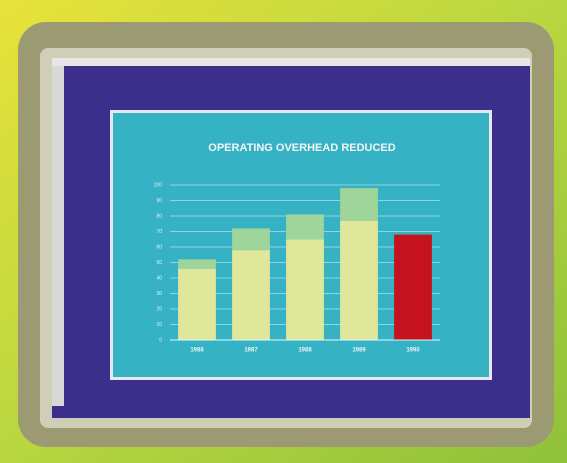 The image size is (567, 463). Describe the element at coordinates (301, 148) in the screenshot. I see `chart-title: OPERATING OVERHEAD REDUCED` at that location.